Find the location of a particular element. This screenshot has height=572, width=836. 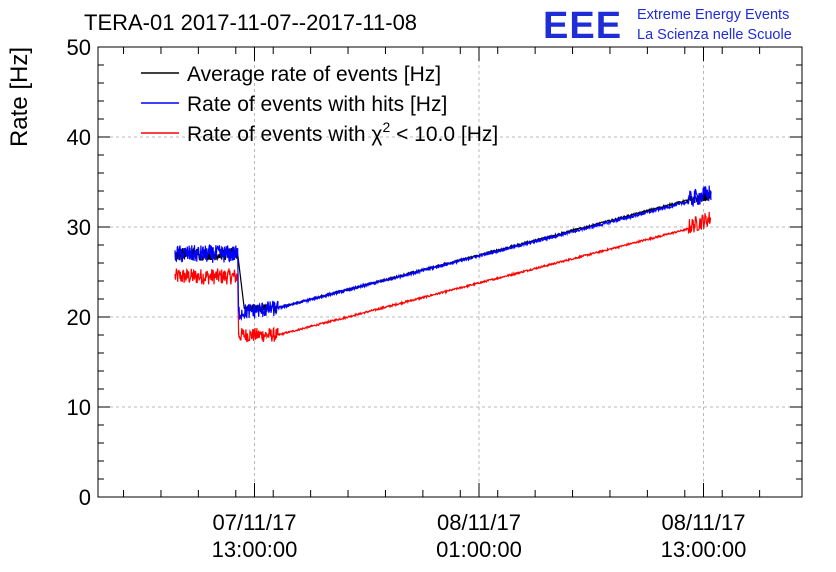

y-tick-label: 0 is located at coordinates (85, 497).